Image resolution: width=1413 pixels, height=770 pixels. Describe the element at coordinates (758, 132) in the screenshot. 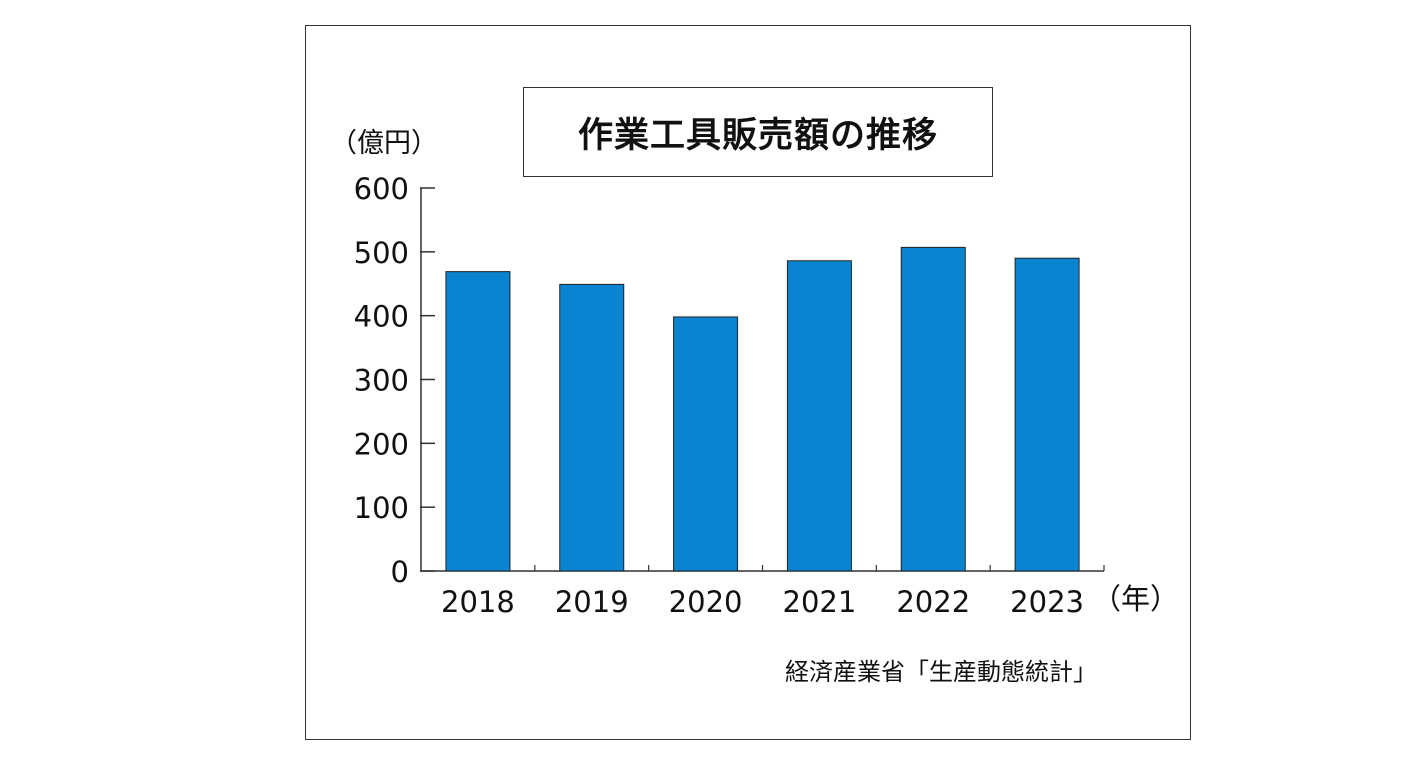

I see `chart-title: 作業工具販売額の推移` at that location.